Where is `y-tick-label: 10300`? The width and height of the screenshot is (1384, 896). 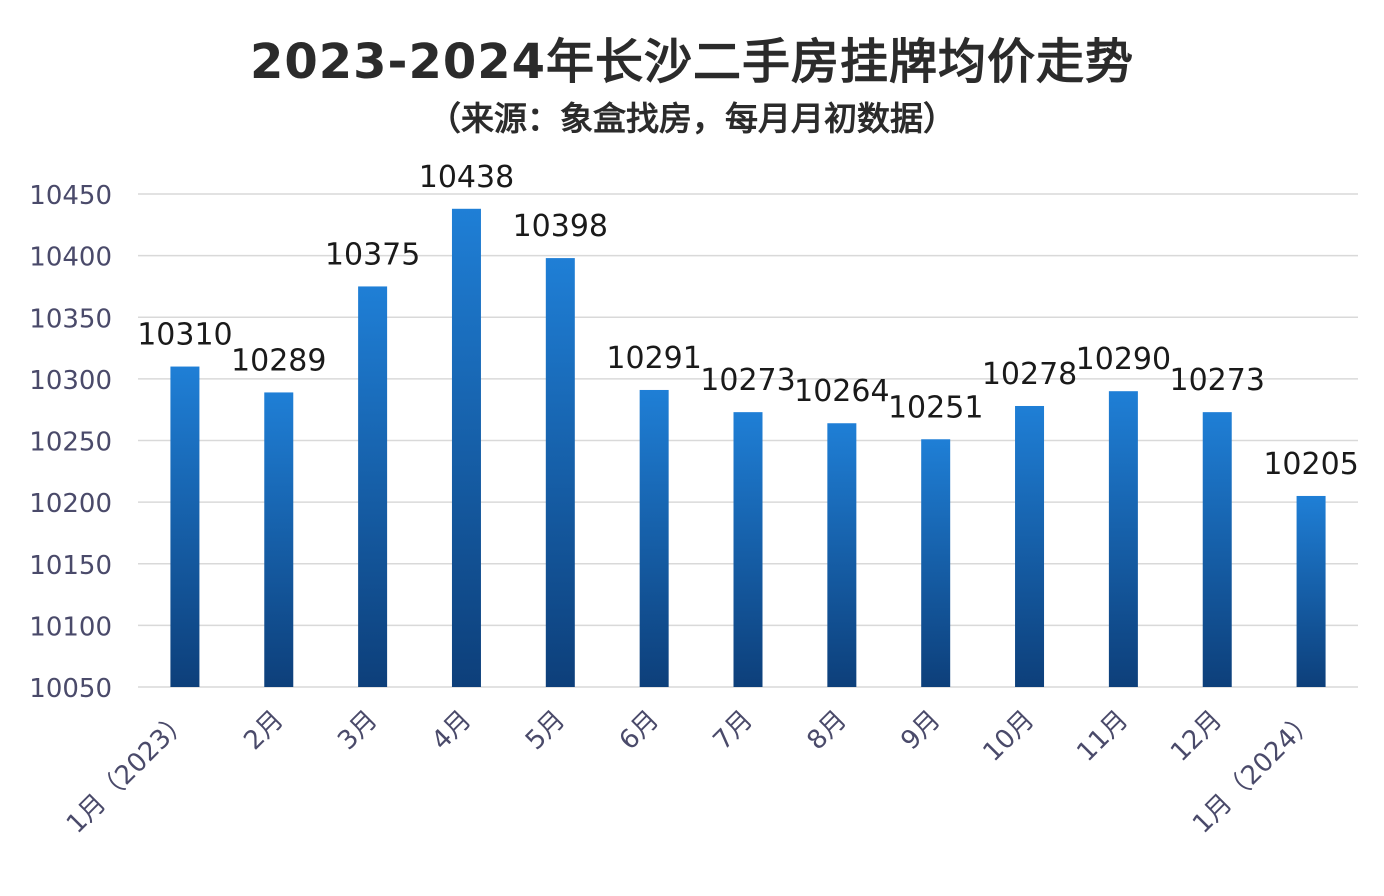
y-tick-label: 10300 is located at coordinates (70, 381).